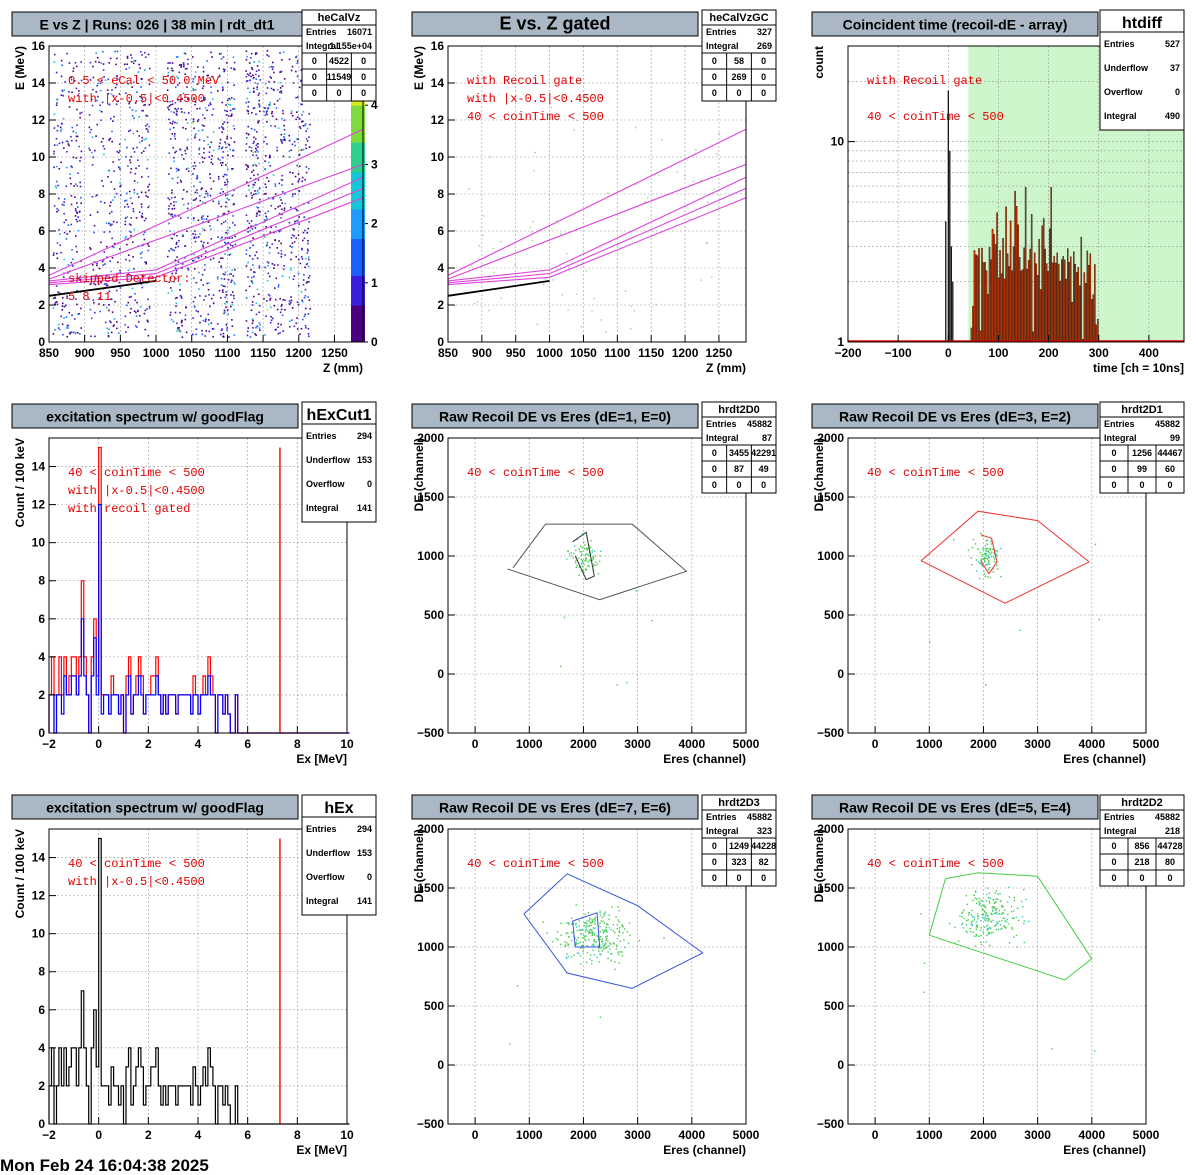 The height and width of the screenshot is (1175, 1198). What do you see at coordinates (875, 744) in the screenshot?
I see `x-tick-label: 0` at bounding box center [875, 744].